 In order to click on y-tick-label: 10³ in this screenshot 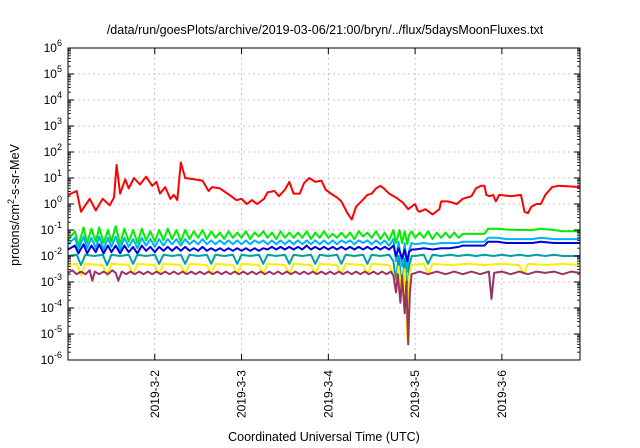, I will do `click(53, 124)`.